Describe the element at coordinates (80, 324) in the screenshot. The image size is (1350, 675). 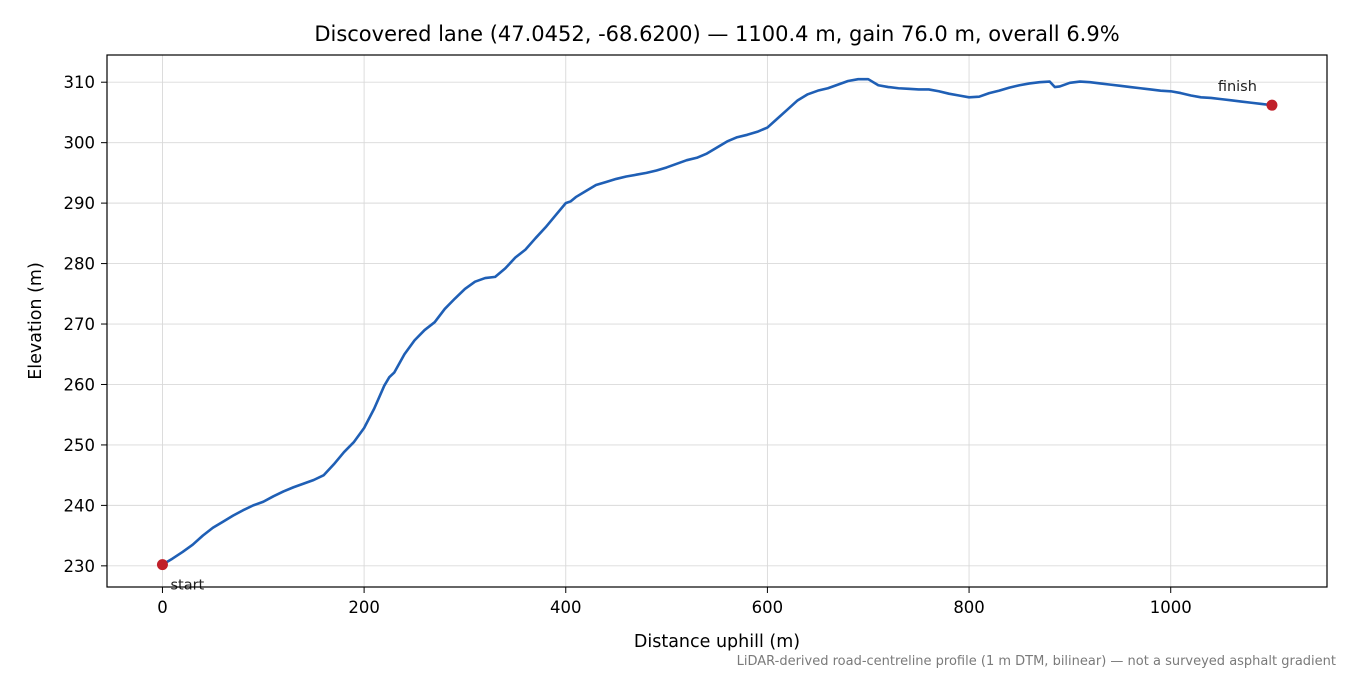
I see `y-tick-label: 270` at that location.